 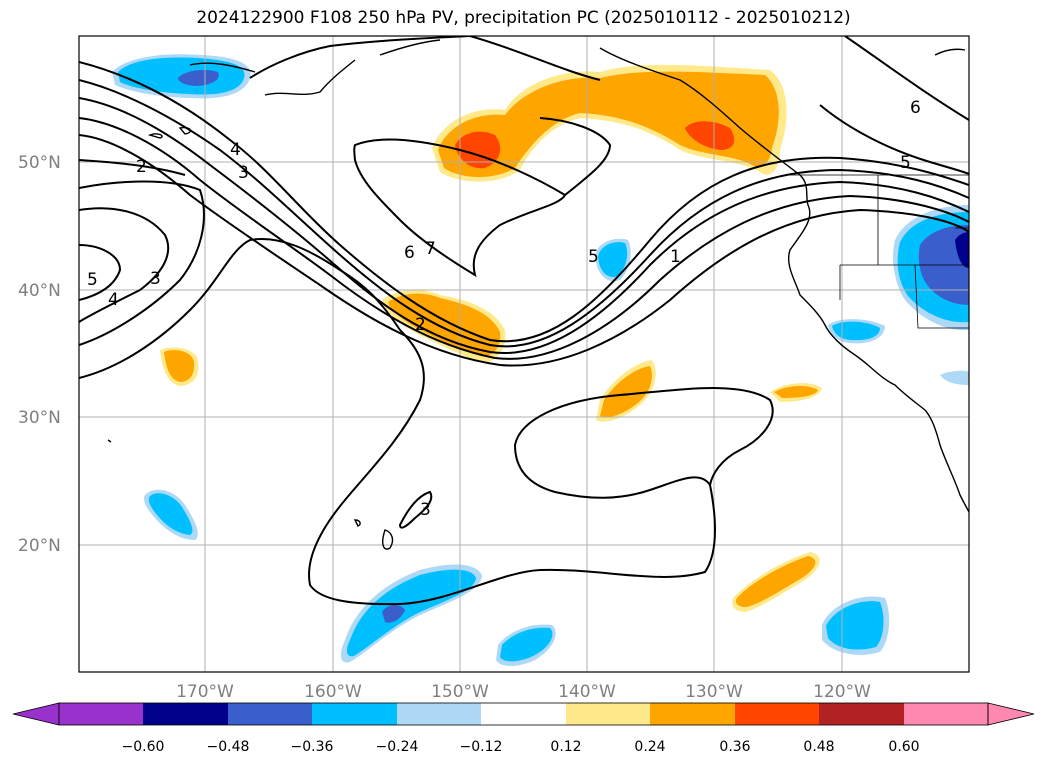 I want to click on longitude-labels: 170°W 160°W 150°W 140°W 130°W 120°W, so click(x=523, y=692).